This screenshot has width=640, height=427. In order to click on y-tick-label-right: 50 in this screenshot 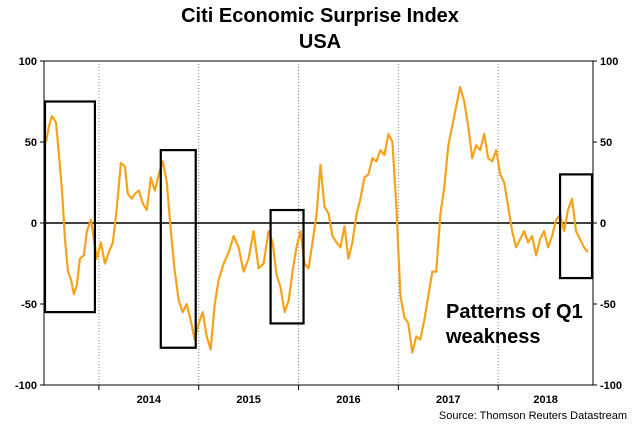, I will do `click(606, 143)`.